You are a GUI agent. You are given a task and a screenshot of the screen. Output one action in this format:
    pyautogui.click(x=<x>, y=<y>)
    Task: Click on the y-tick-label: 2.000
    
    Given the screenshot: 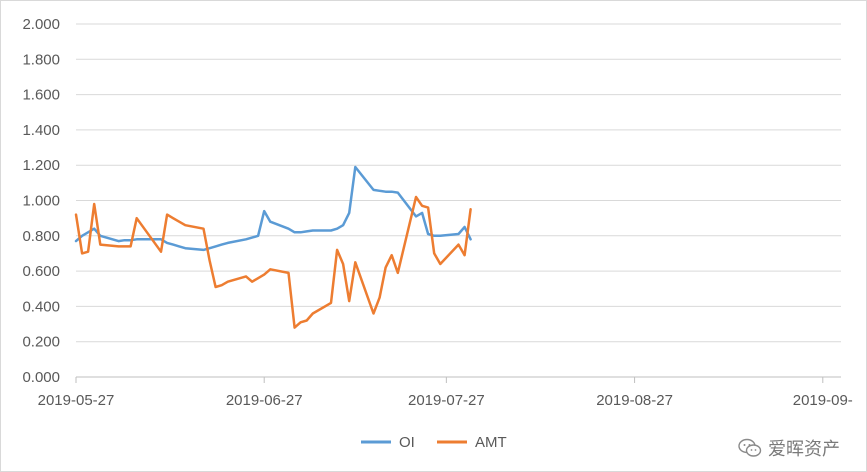 What is the action you would take?
    pyautogui.click(x=41, y=24)
    